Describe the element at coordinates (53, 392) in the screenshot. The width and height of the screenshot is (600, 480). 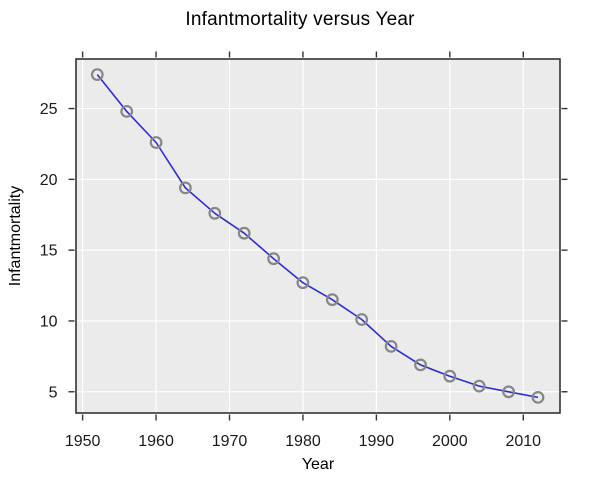
I see `y-tick-label: 5` at that location.